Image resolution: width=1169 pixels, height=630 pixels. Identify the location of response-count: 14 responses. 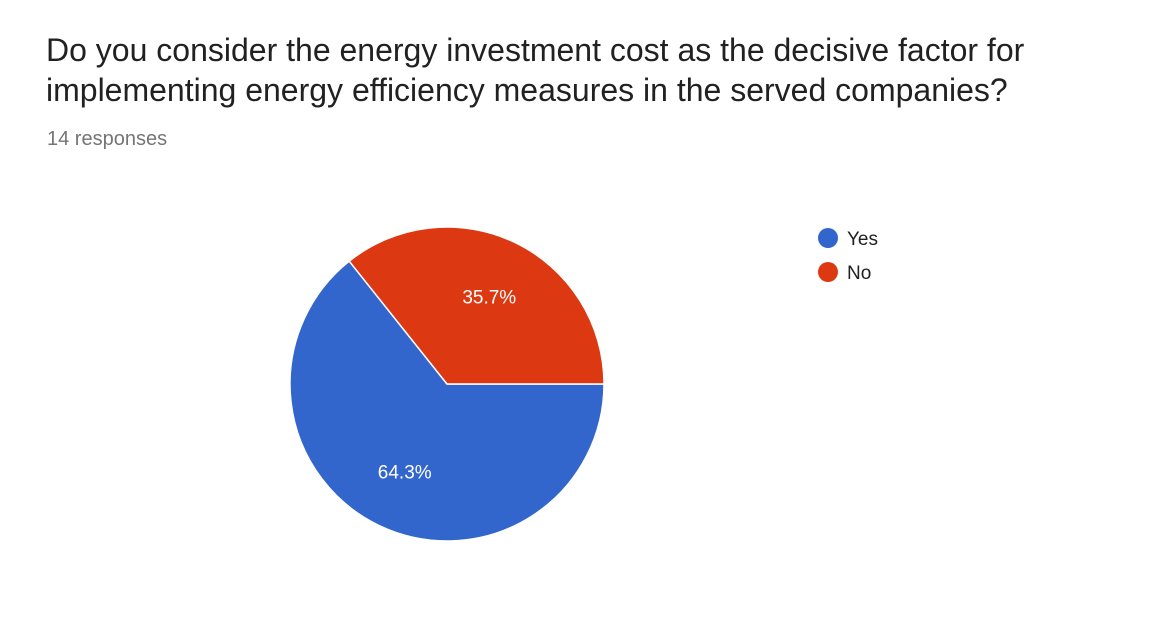
(107, 139).